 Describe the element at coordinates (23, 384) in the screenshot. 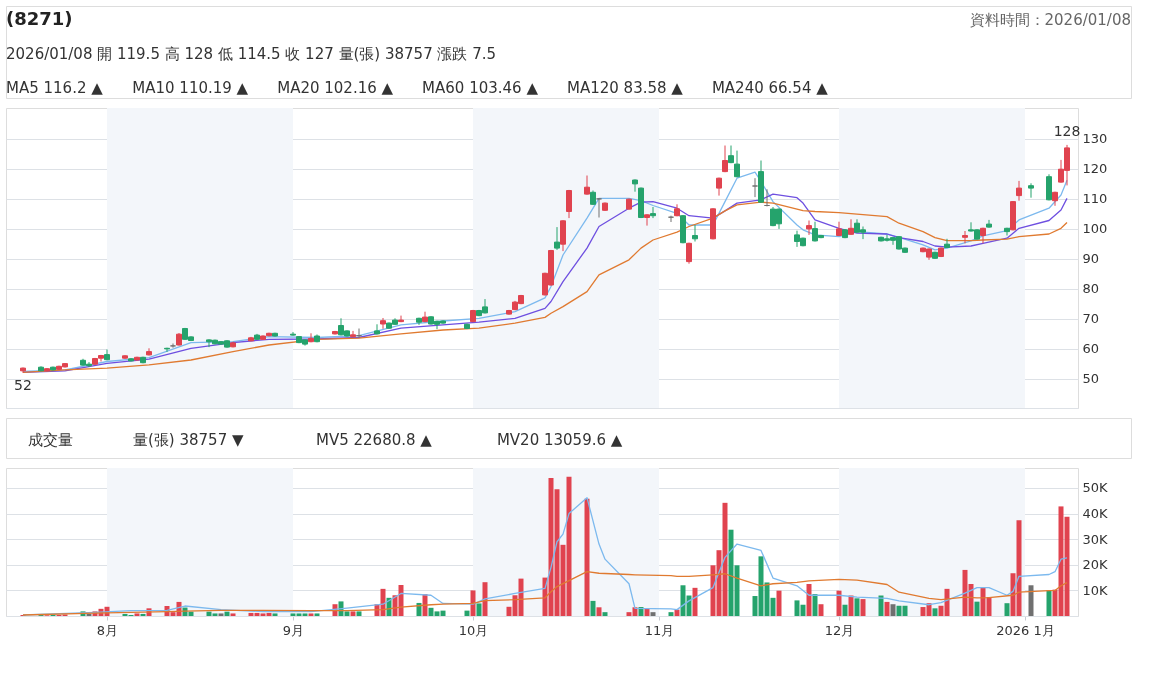

I see `annotation: 52` at that location.